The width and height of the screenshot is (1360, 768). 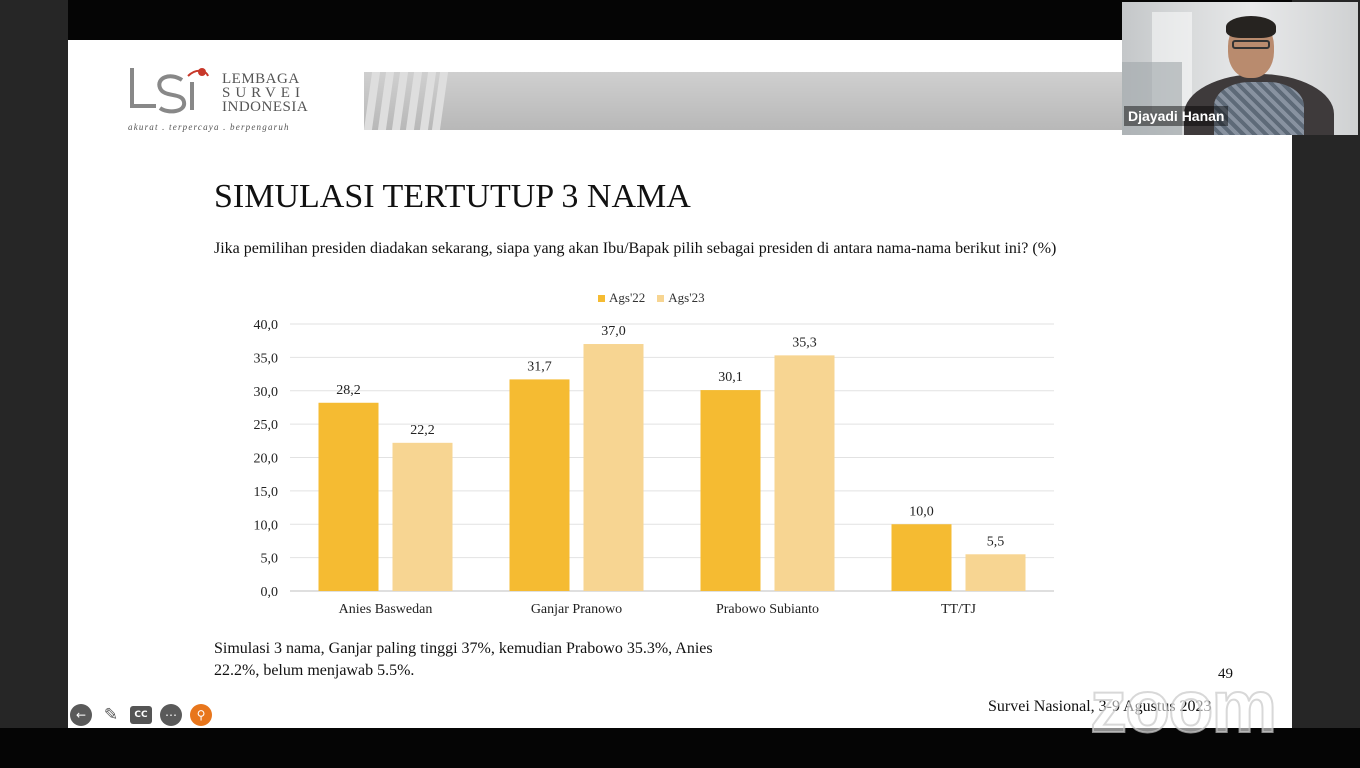 What do you see at coordinates (422, 430) in the screenshot?
I see `data-label: 22,2` at bounding box center [422, 430].